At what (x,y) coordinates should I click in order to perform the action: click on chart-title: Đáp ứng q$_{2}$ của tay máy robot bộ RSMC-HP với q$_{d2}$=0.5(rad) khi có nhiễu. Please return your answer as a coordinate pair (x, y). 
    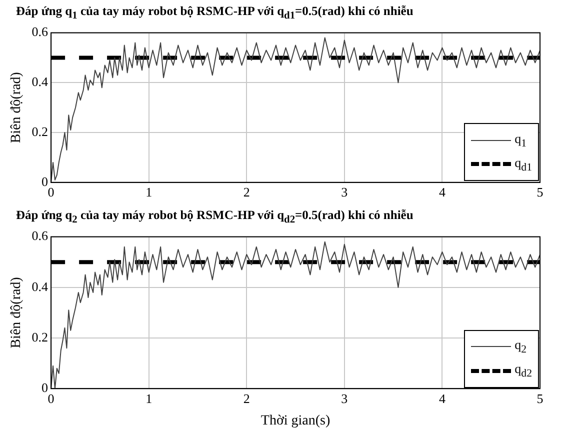
    Looking at the image, I should click on (214, 216).